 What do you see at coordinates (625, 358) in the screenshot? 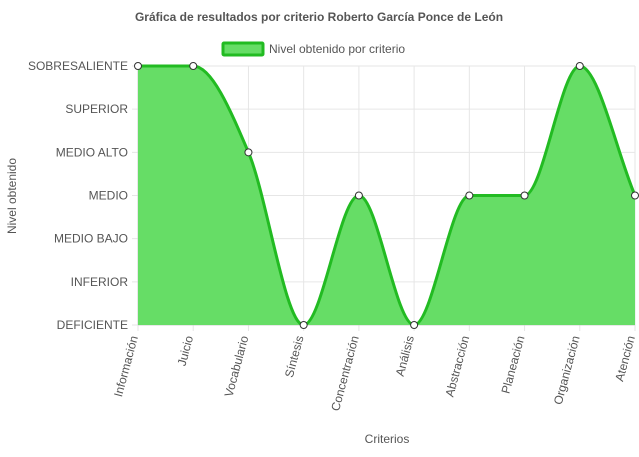
I see `x-tick-label: Atención` at bounding box center [625, 358].